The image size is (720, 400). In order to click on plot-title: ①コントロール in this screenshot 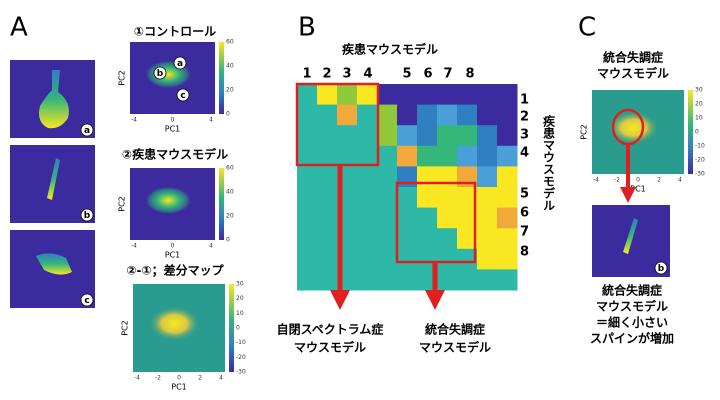, I will do `click(175, 32)`.